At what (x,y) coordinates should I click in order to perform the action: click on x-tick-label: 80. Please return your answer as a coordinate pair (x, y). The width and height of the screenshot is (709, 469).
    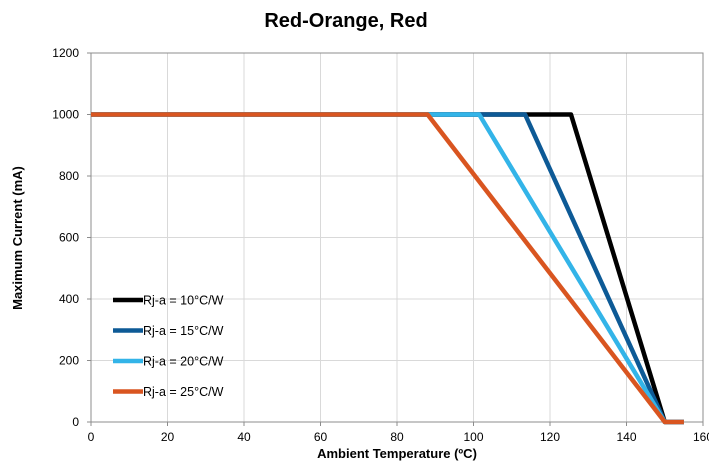
    Looking at the image, I should click on (397, 437).